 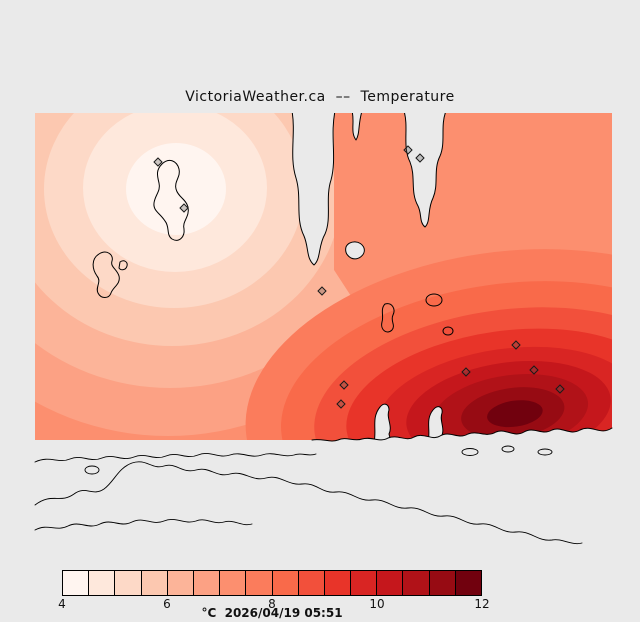 I want to click on far-coastline, so click(x=308, y=503).